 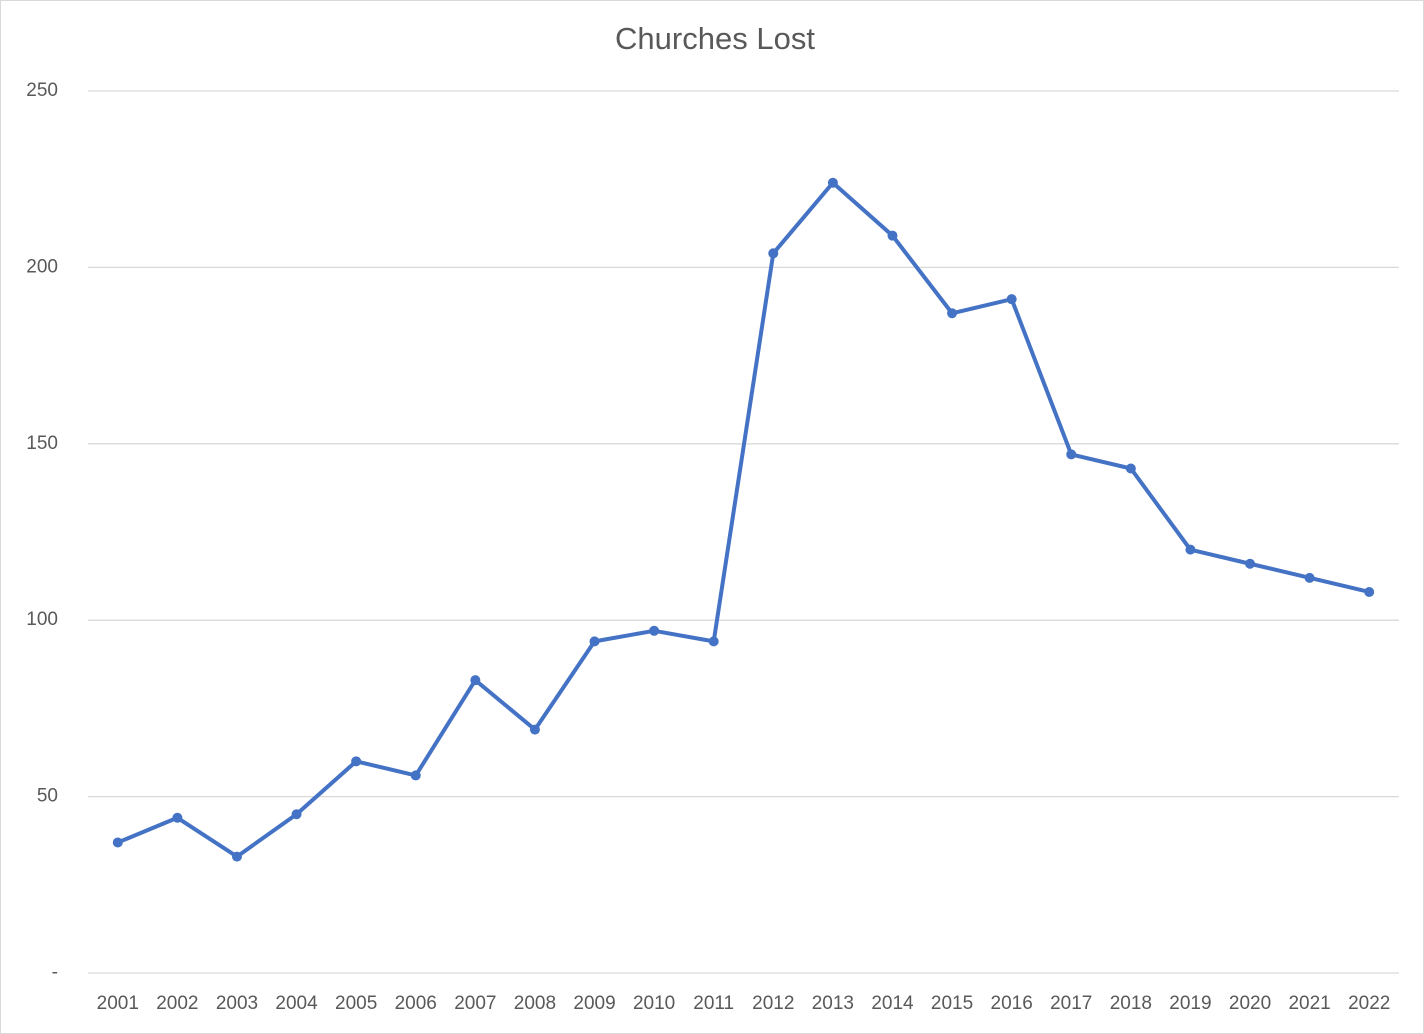 I want to click on y-tick-label: 250, so click(x=42, y=90).